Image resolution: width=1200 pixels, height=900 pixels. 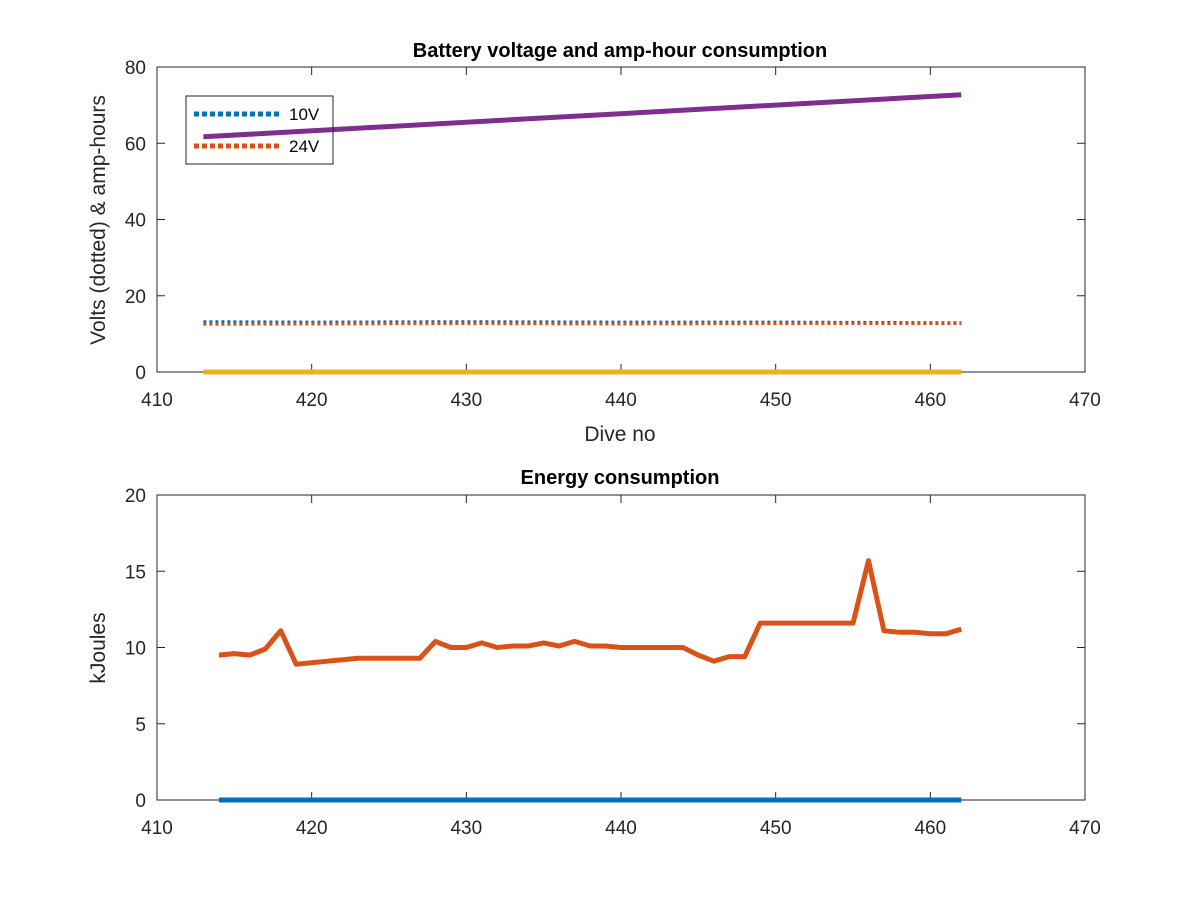 What do you see at coordinates (620, 51) in the screenshot?
I see `chart-title: Battery voltage and amp-hour consumption` at bounding box center [620, 51].